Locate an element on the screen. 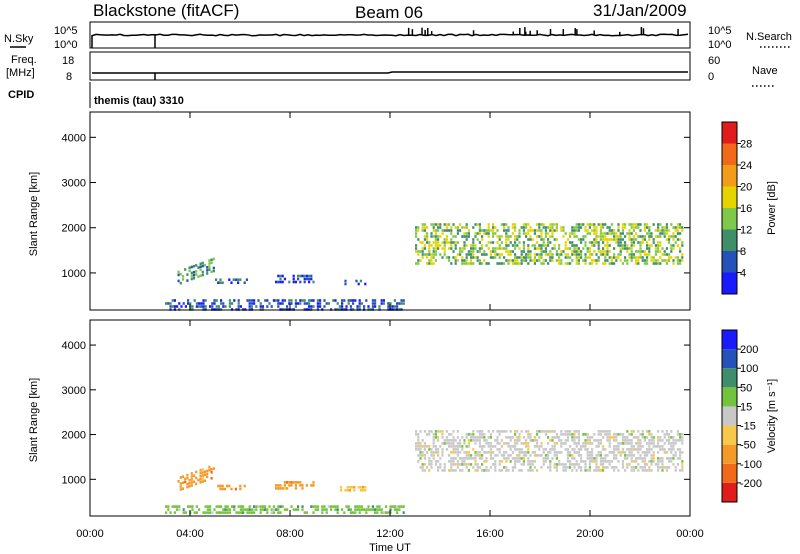  colorbar-tick-label: -200 is located at coordinates (751, 484).